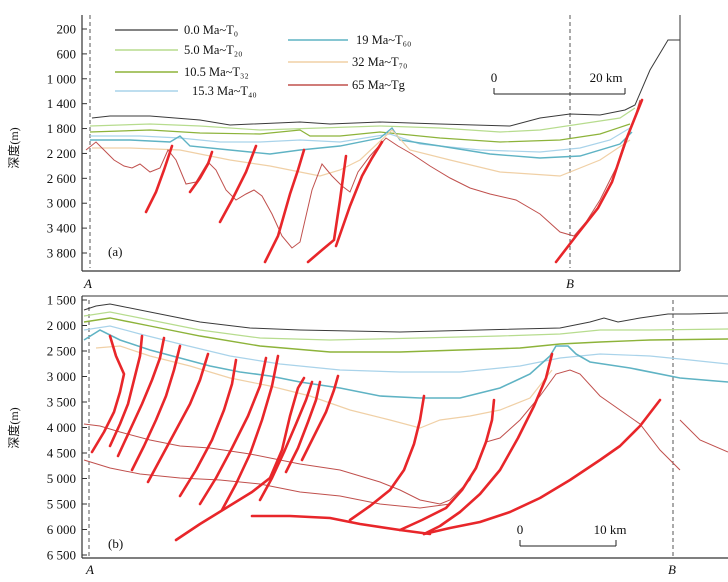  I want to click on y-tick-label: 1 500, so click(61, 300).